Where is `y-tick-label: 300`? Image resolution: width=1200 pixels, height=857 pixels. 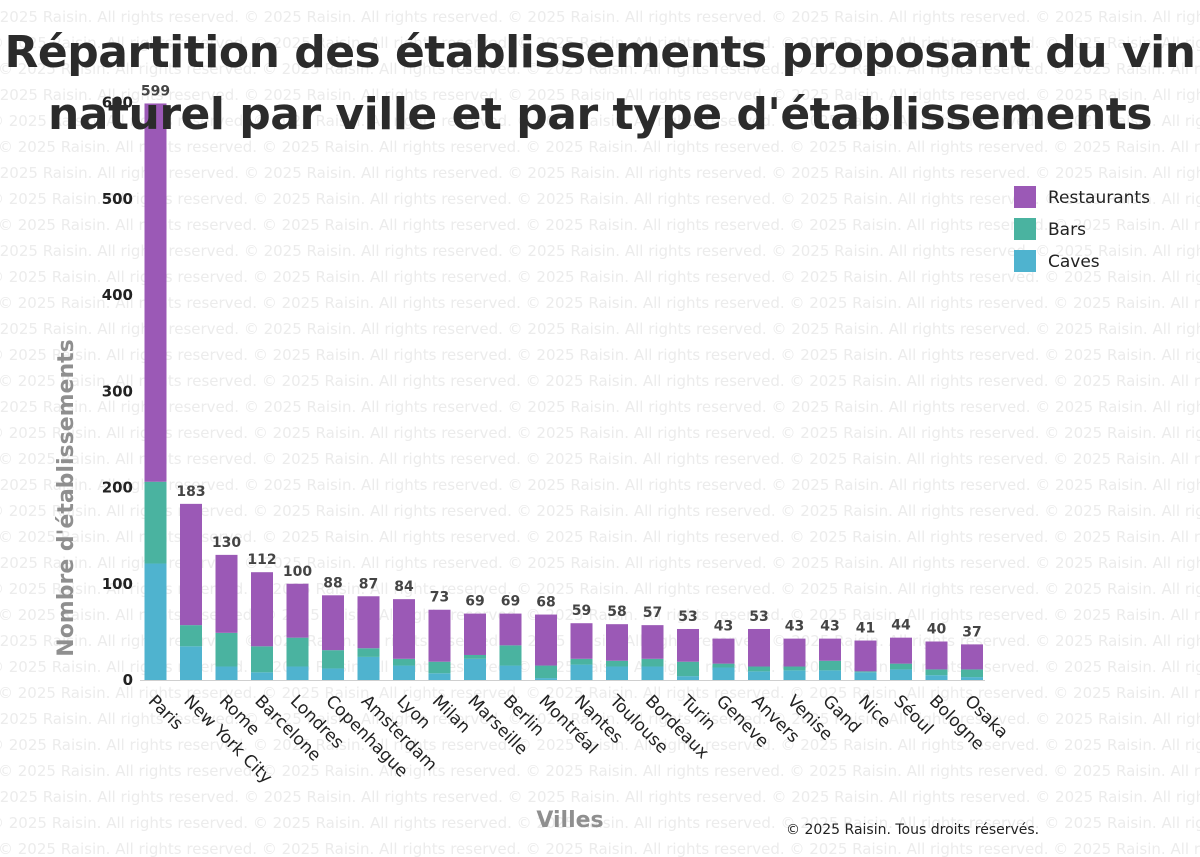
y-tick-label: 300 is located at coordinates (117, 391).